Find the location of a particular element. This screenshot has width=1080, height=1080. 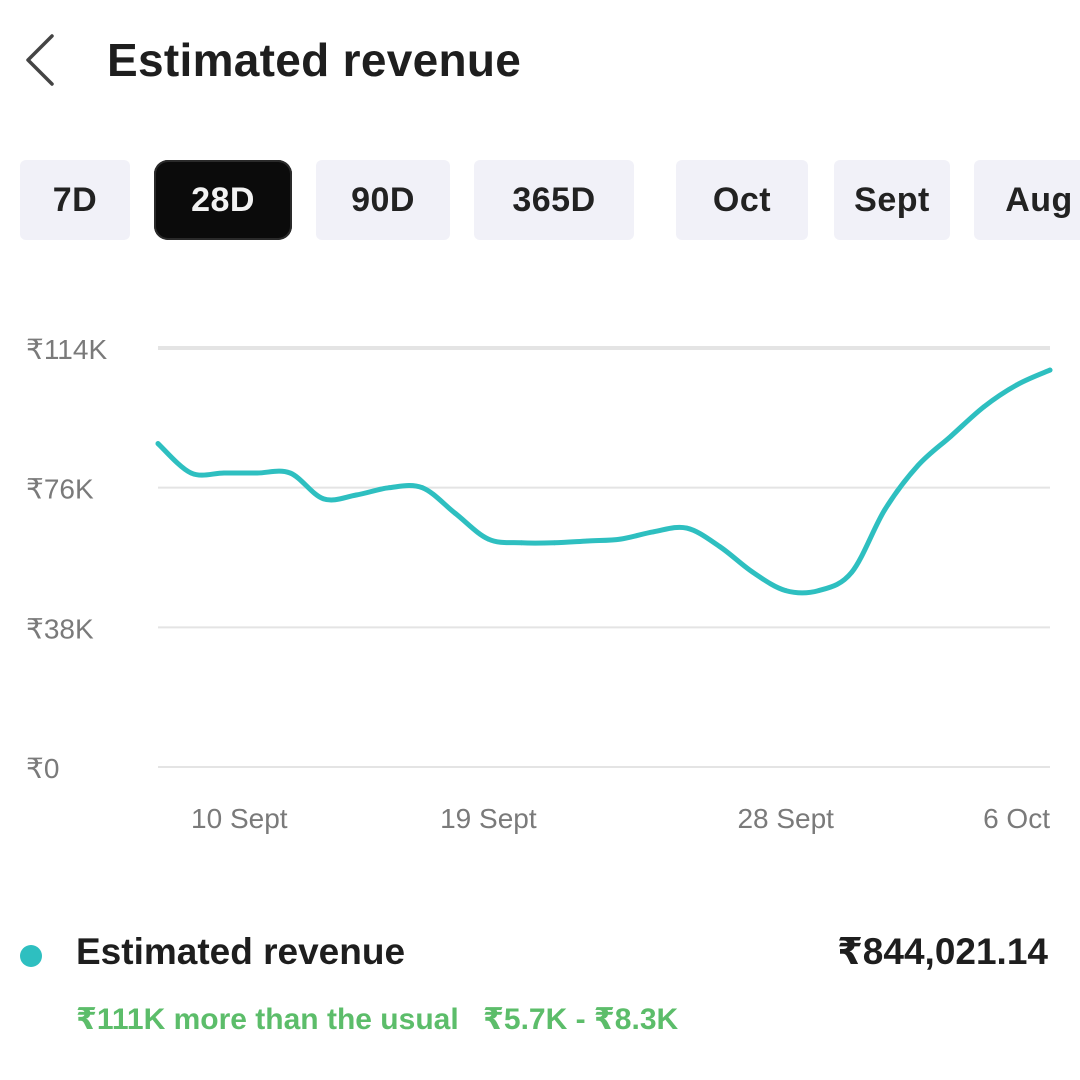

summary-label: Estimated revenue is located at coordinates (241, 951).